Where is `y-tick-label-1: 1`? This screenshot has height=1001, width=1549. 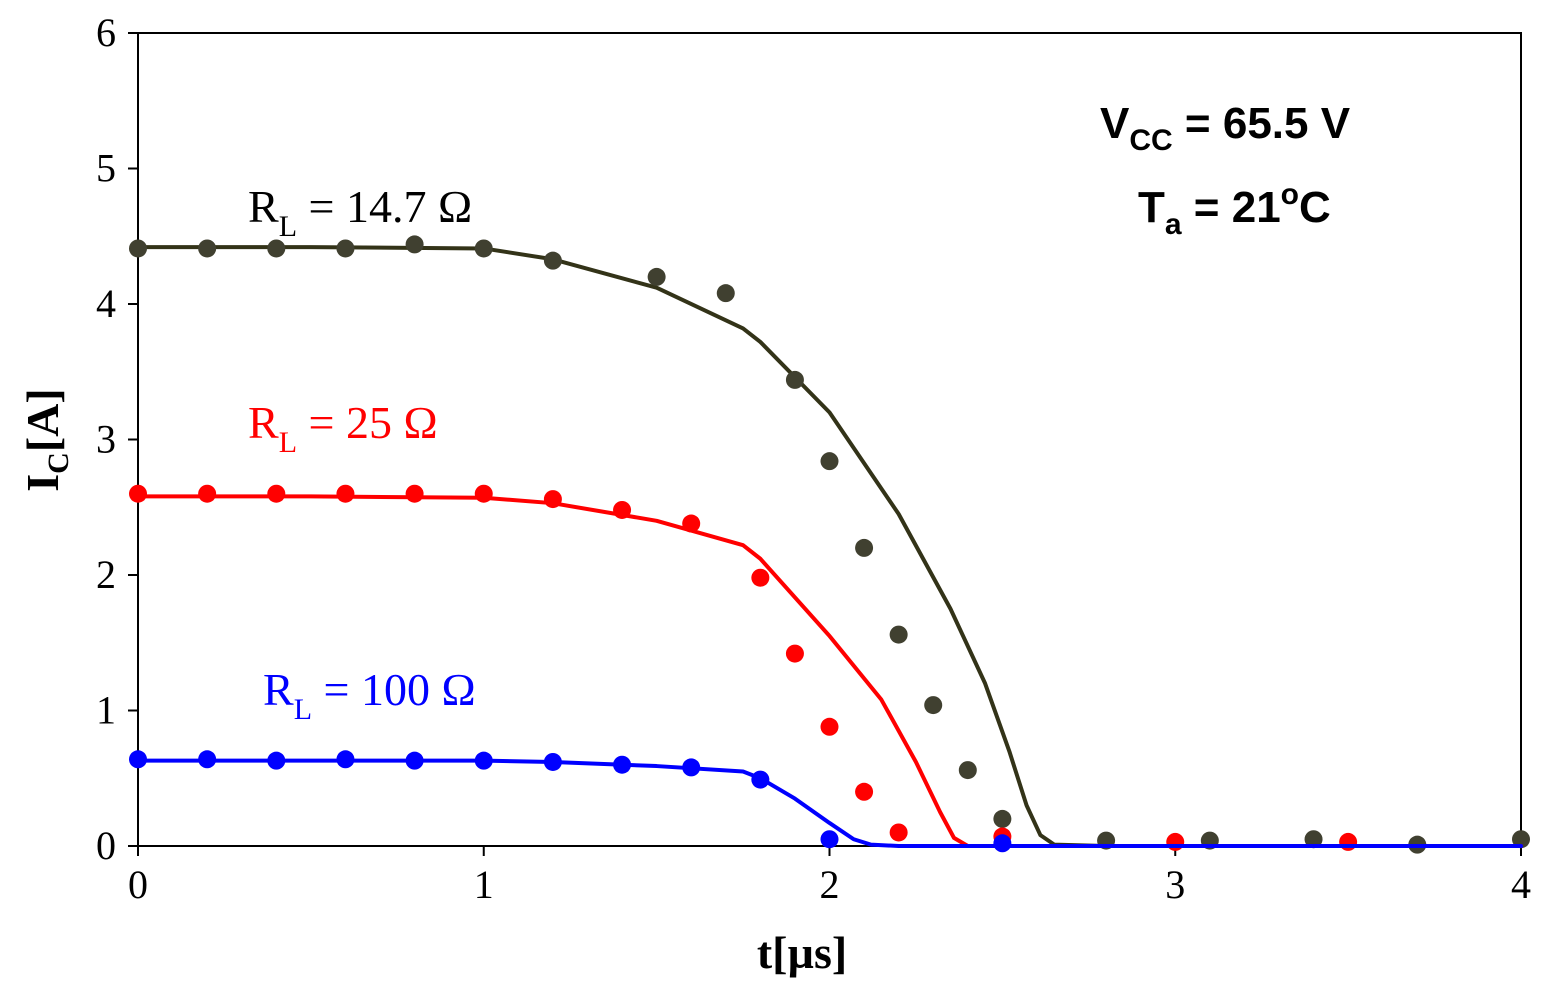
y-tick-label-1: 1 is located at coordinates (106, 710).